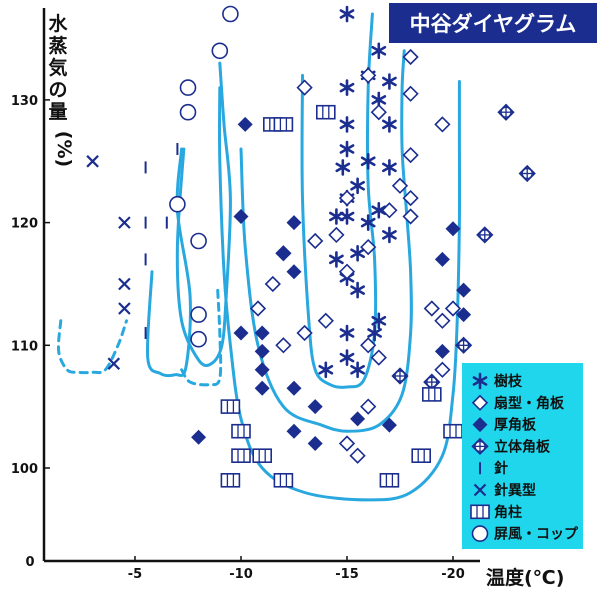 This screenshot has width=600, height=600. I want to click on legend-label: 樹枝, so click(508, 381).